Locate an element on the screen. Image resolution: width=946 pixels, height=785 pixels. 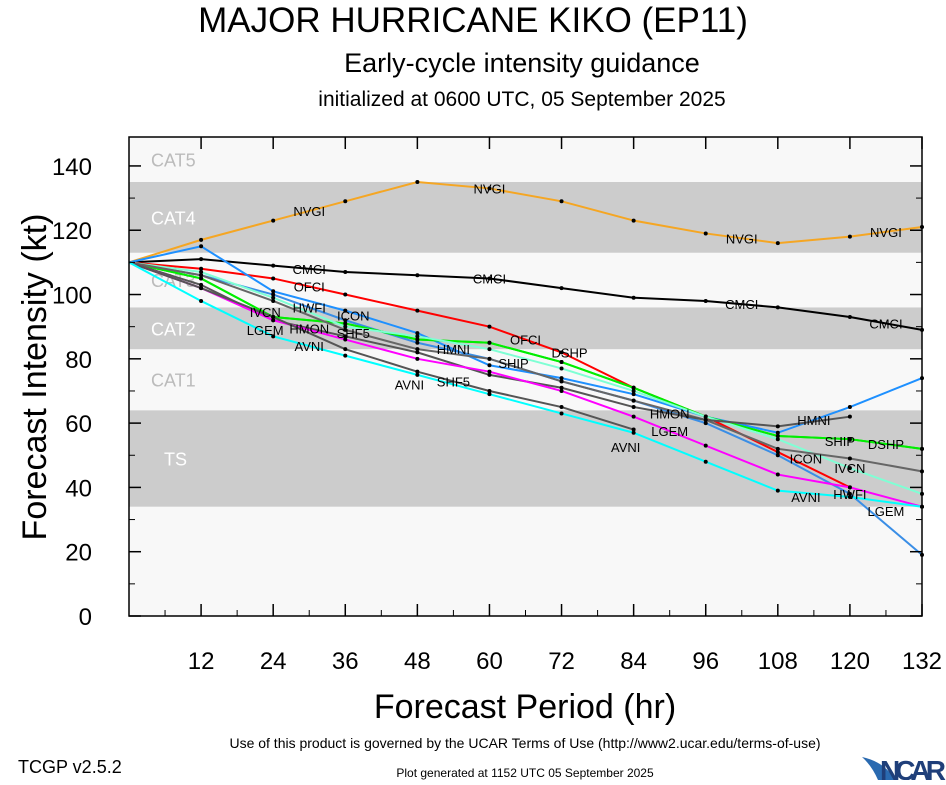
band-label: CAT3 is located at coordinates (173, 281).